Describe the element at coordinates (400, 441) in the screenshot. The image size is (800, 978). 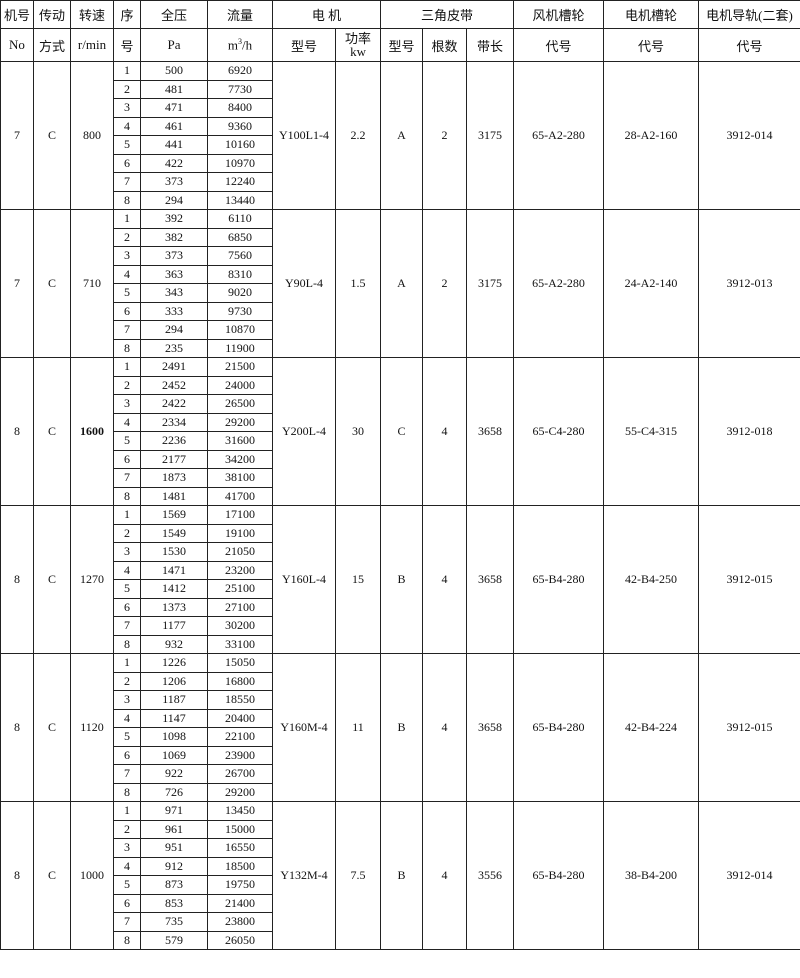
I see `table-row: 5 2236 31600` at that location.